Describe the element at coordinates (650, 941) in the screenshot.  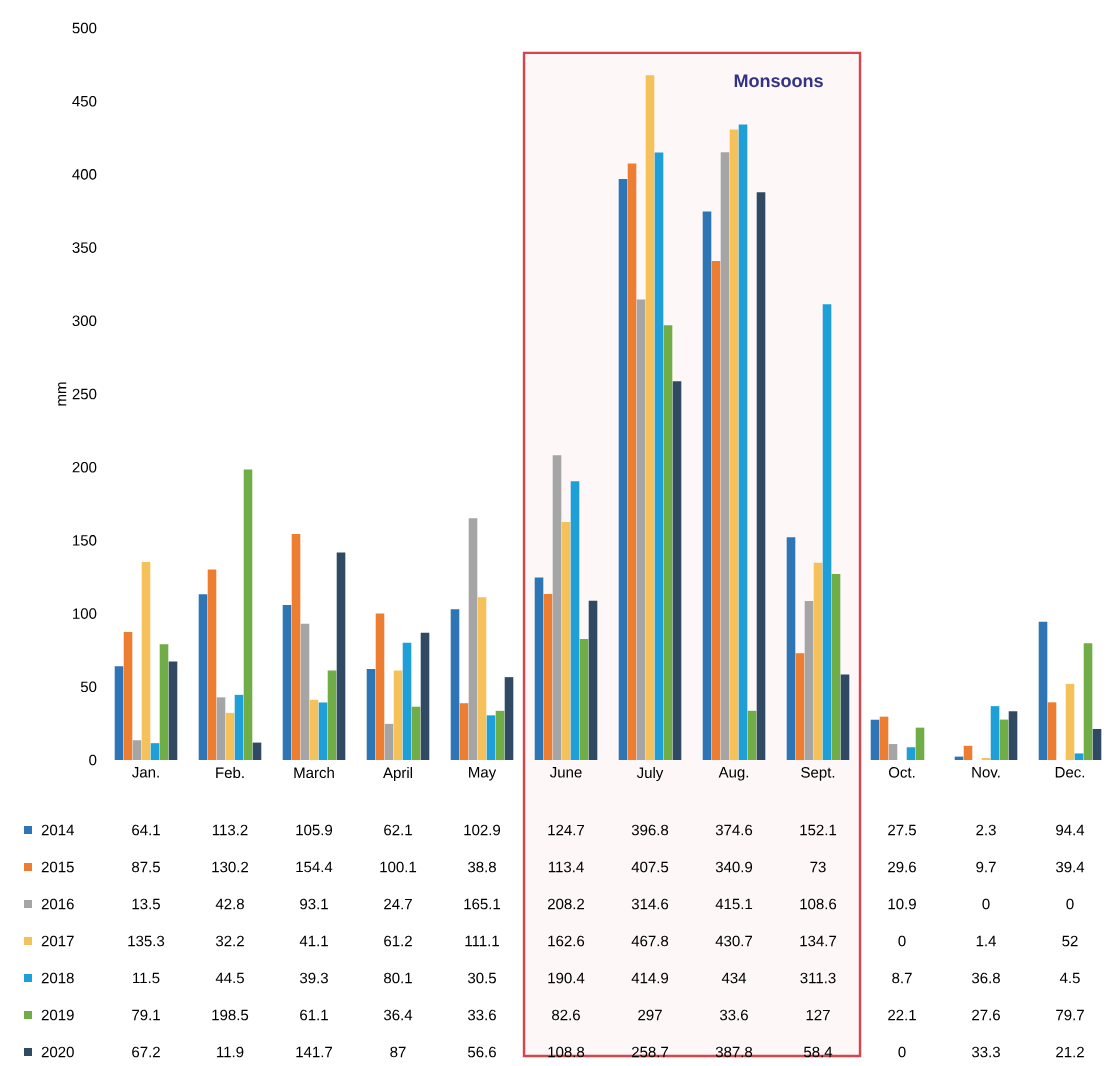
I see `data-label: 467.8` at that location.